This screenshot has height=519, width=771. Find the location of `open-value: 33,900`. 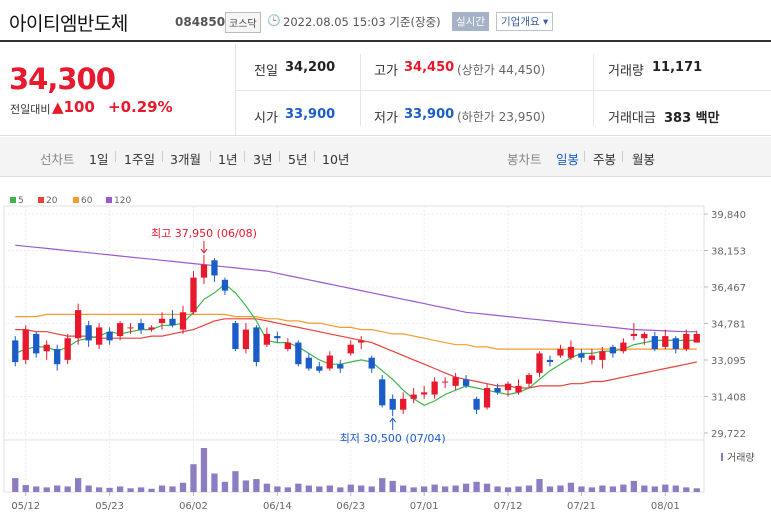

open-value: 33,900 is located at coordinates (310, 114).